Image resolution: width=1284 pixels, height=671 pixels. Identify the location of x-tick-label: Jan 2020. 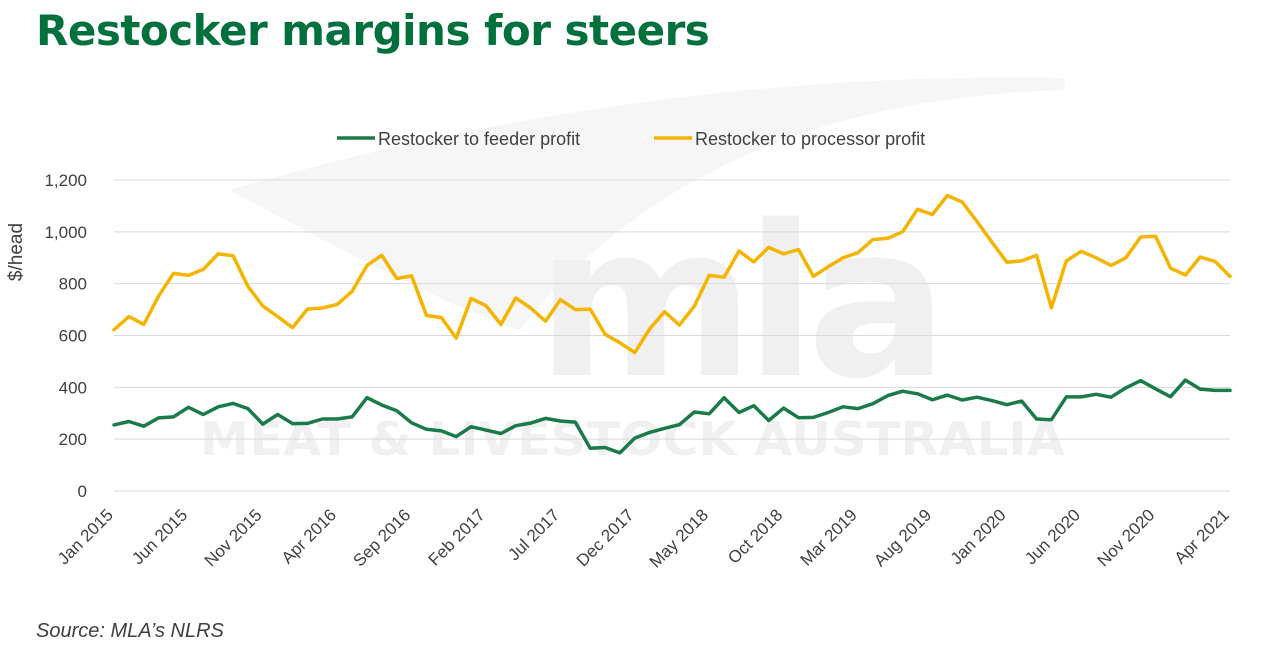
(978, 536).